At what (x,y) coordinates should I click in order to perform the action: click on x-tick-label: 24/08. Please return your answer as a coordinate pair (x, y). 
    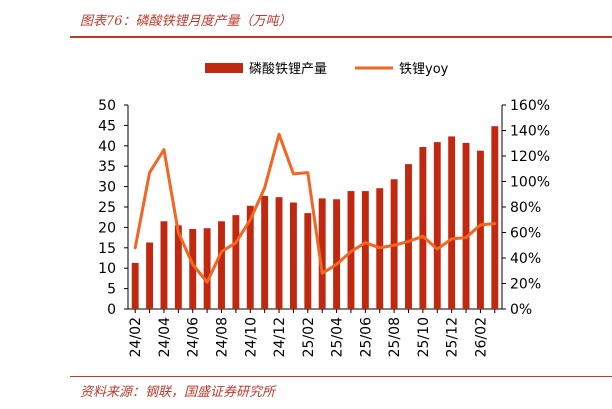
    Looking at the image, I should click on (223, 337).